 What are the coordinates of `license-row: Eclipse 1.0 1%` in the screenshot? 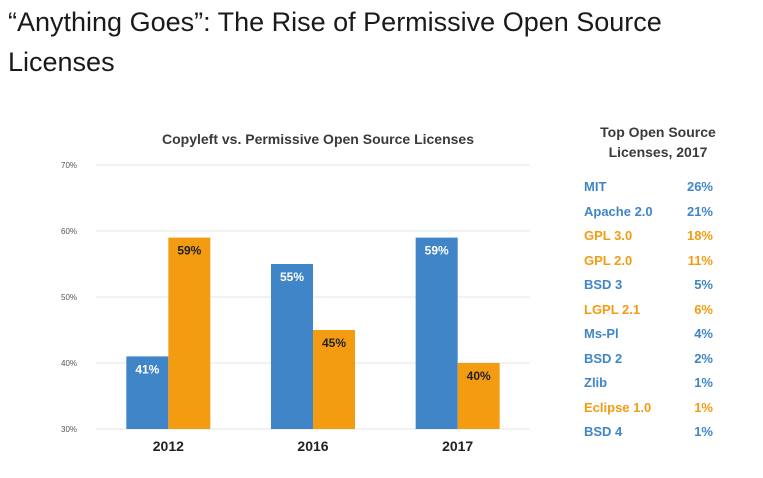 It's located at (658, 409).